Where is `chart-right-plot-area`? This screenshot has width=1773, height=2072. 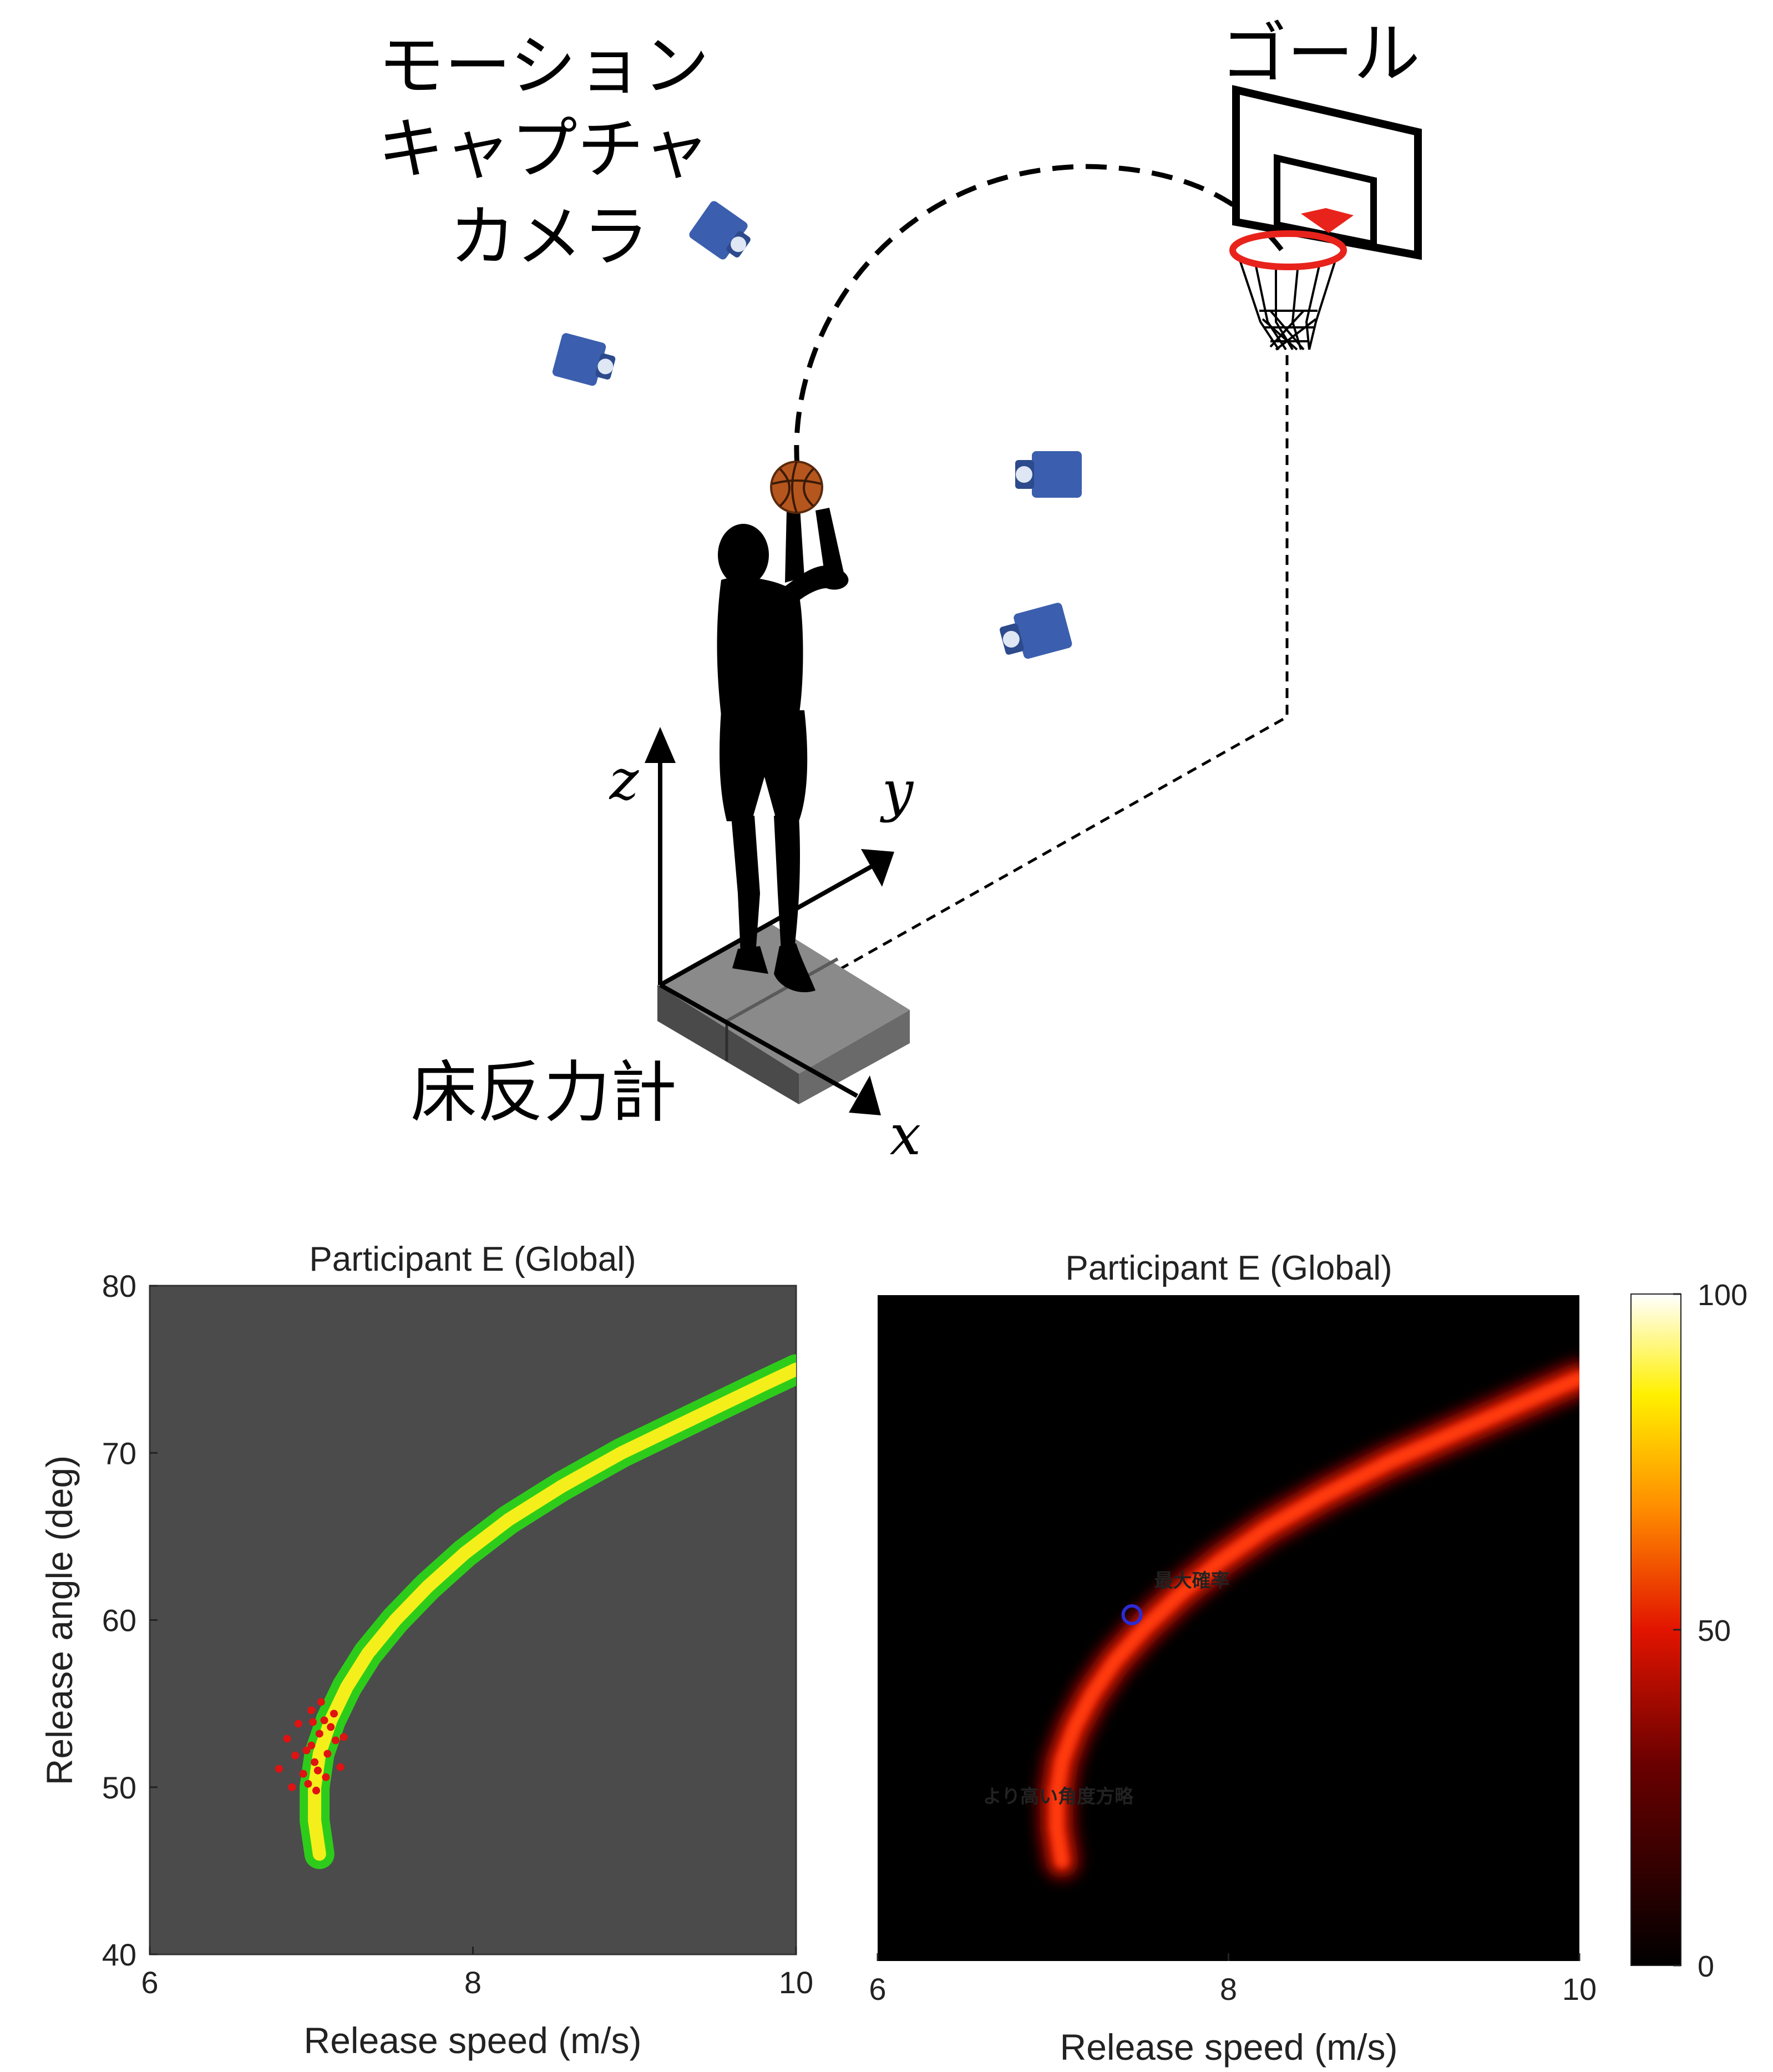
chart-right-plot-area is located at coordinates (1228, 1628).